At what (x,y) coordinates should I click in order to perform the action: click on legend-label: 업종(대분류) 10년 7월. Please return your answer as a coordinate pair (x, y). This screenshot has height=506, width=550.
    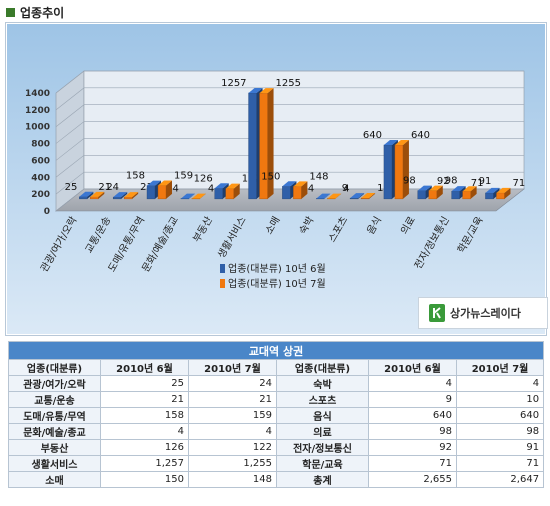
    Looking at the image, I should click on (277, 283).